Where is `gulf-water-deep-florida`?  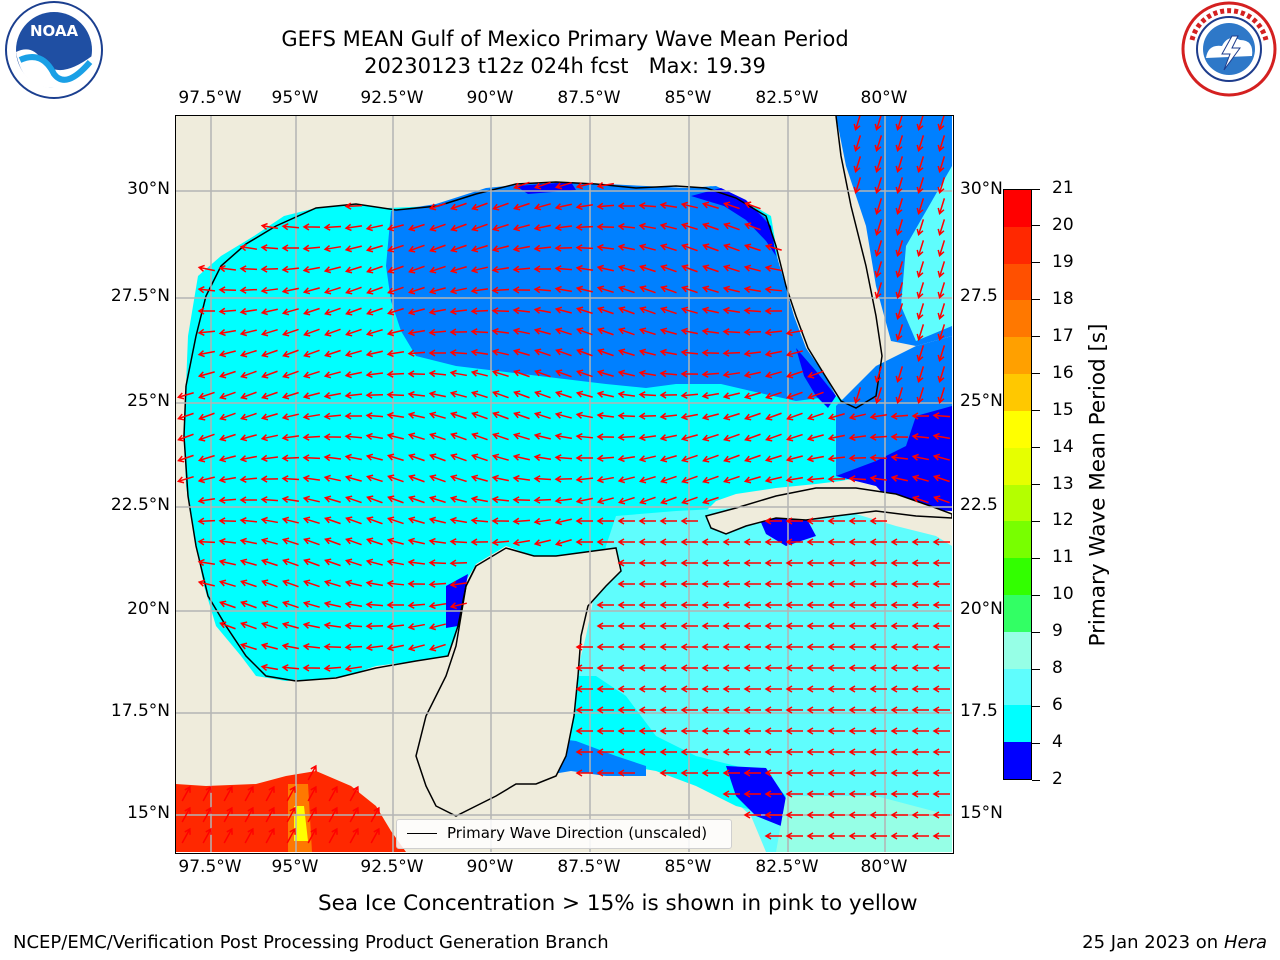 gulf-water-deep-florida is located at coordinates (816, 378).